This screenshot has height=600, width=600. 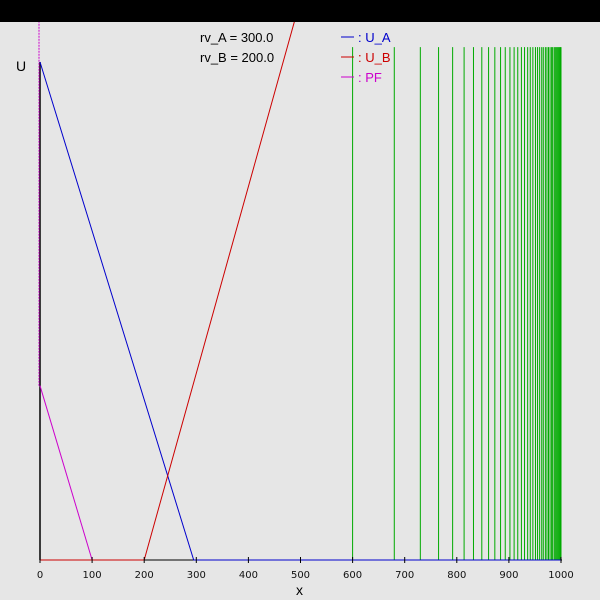 What do you see at coordinates (236, 37) in the screenshot?
I see `param-label-rv-a: rv_A = 300.0` at bounding box center [236, 37].